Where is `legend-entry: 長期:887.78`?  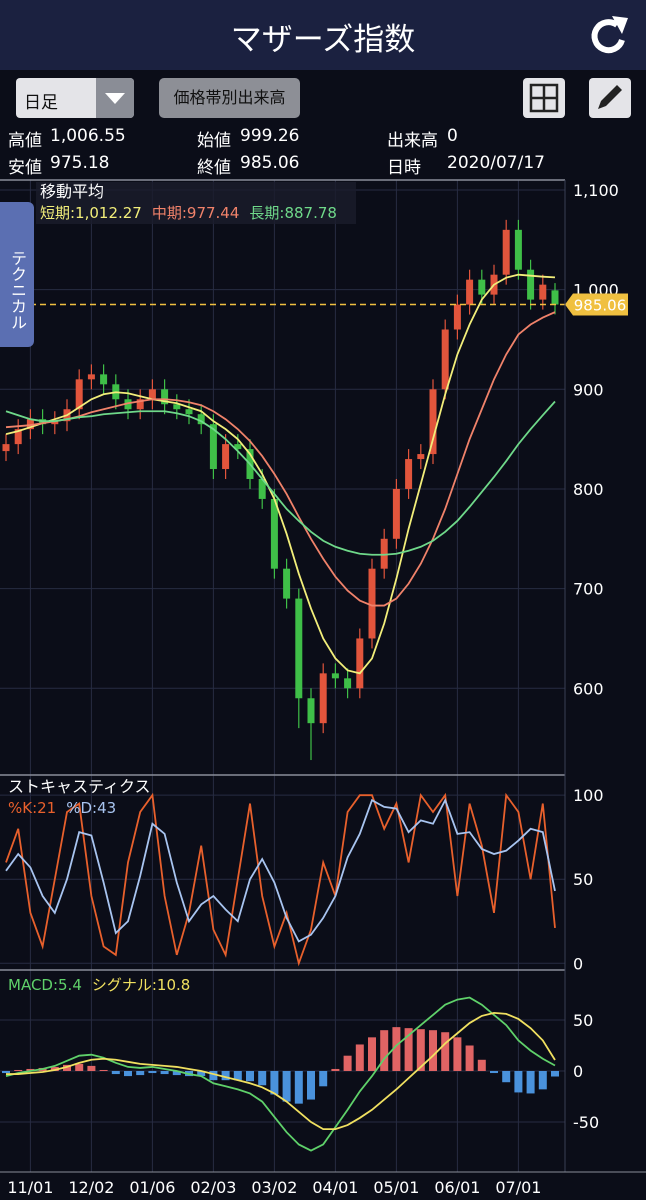
legend-entry: 長期:887.78 is located at coordinates (293, 213).